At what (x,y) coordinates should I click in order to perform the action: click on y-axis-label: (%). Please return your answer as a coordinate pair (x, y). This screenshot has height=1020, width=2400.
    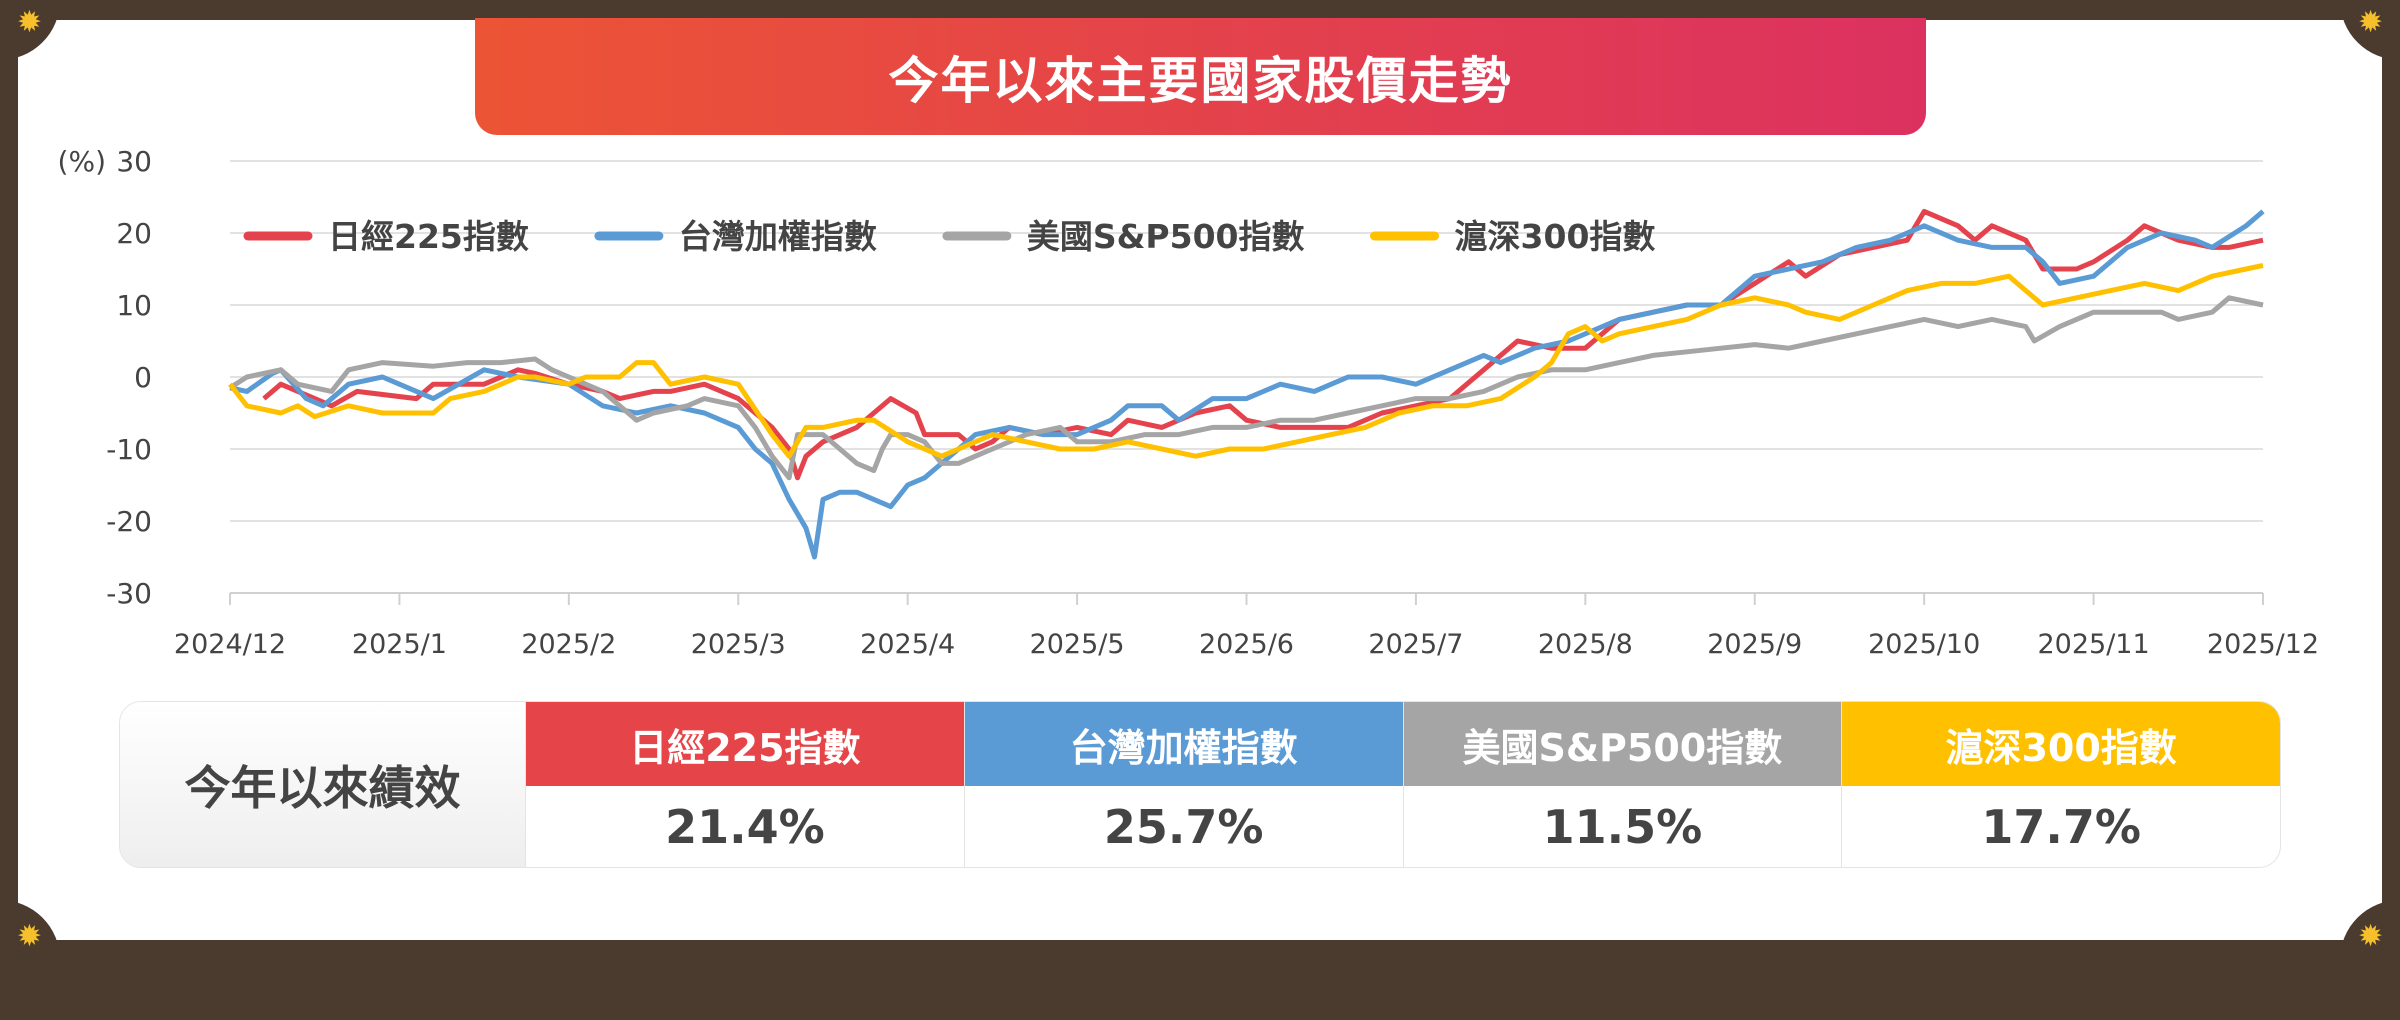
    Looking at the image, I should click on (82, 161).